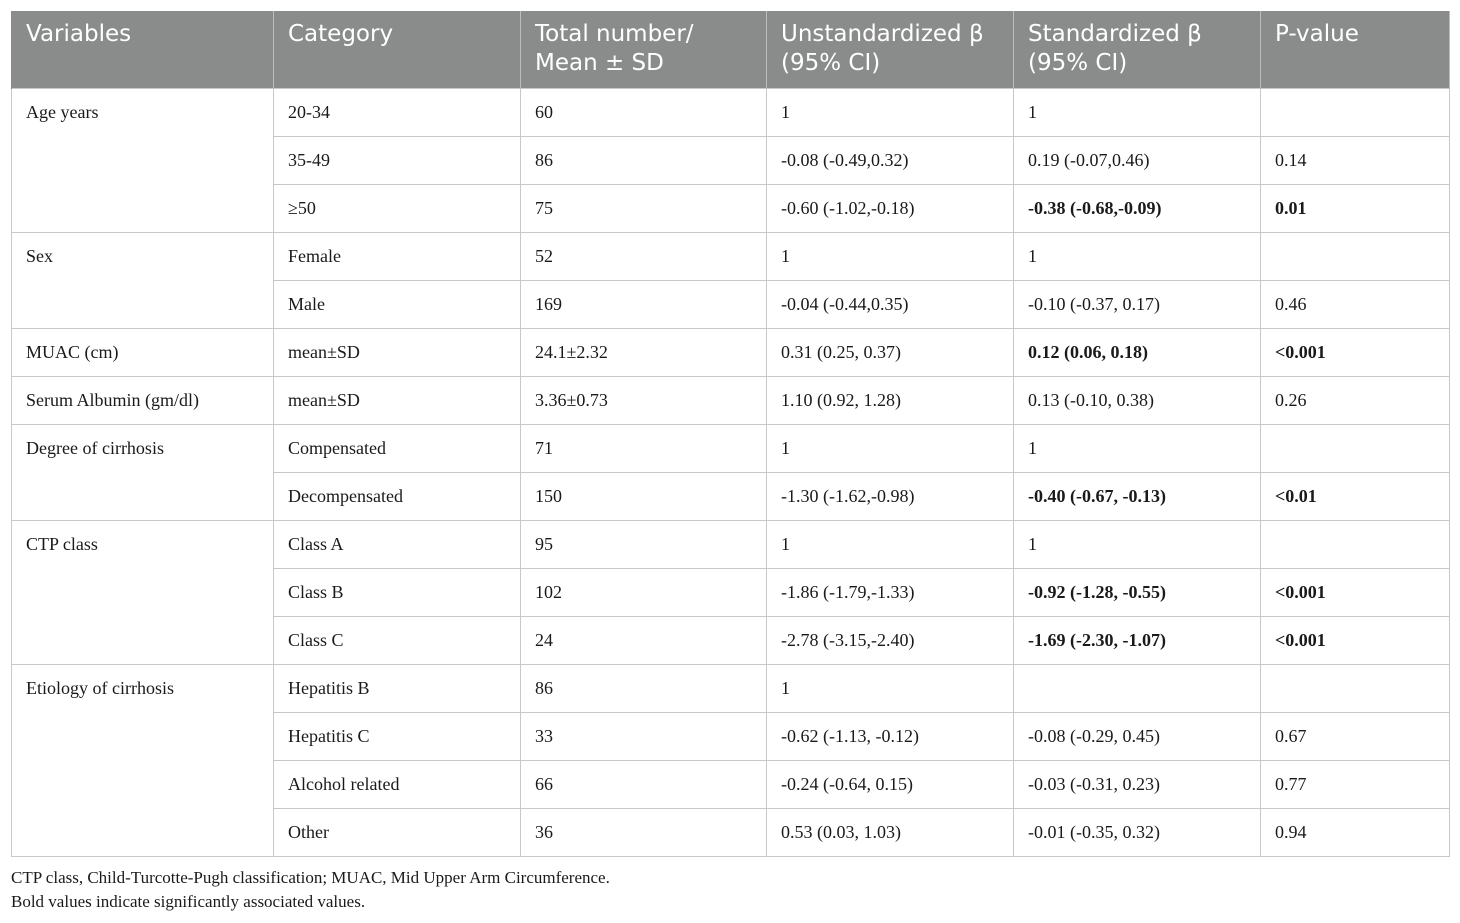 The width and height of the screenshot is (1460, 923). Describe the element at coordinates (1137, 352) in the screenshot. I see `cell-standardized-beta: 0.12 (0.06, 0.18)` at that location.